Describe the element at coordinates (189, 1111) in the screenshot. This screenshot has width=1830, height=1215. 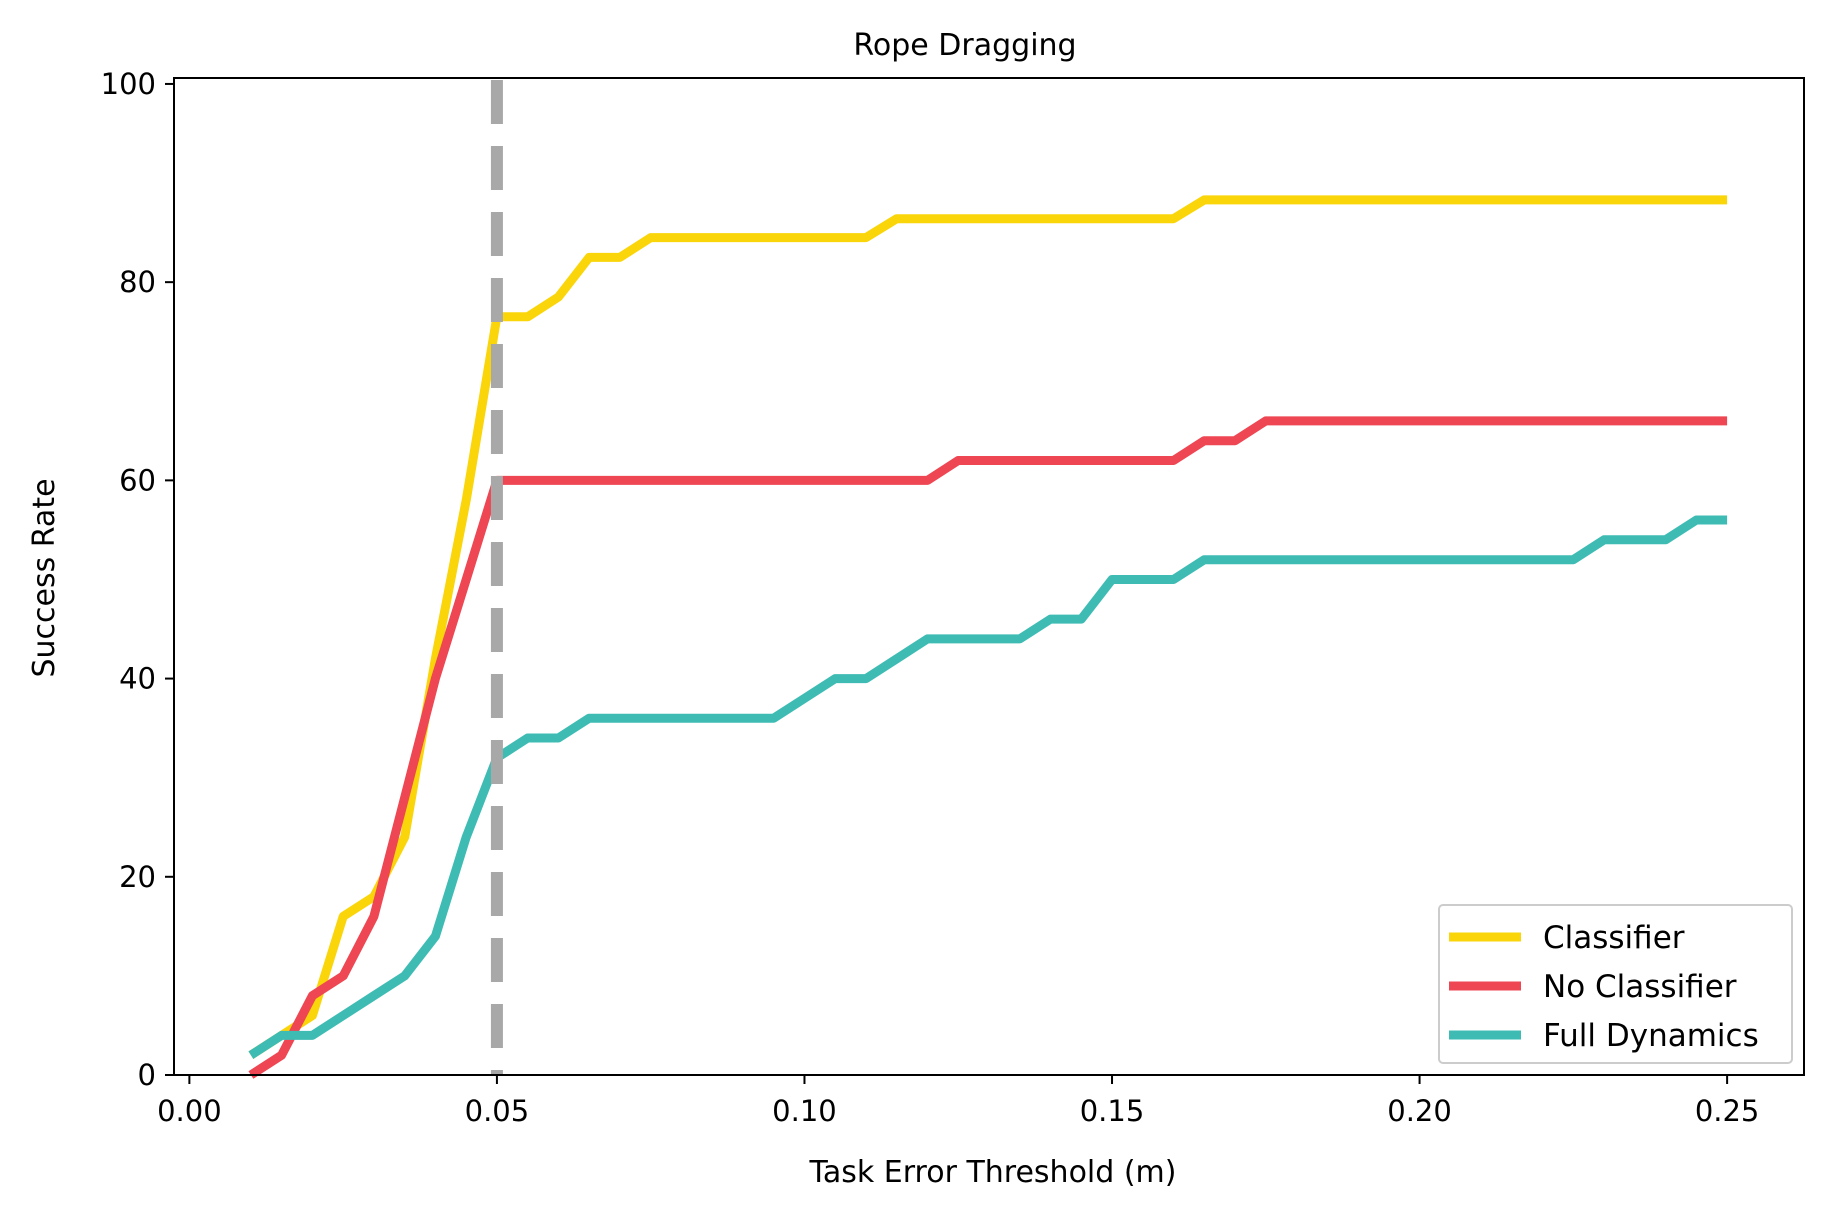
I see `x-tick-label: 0.00` at that location.